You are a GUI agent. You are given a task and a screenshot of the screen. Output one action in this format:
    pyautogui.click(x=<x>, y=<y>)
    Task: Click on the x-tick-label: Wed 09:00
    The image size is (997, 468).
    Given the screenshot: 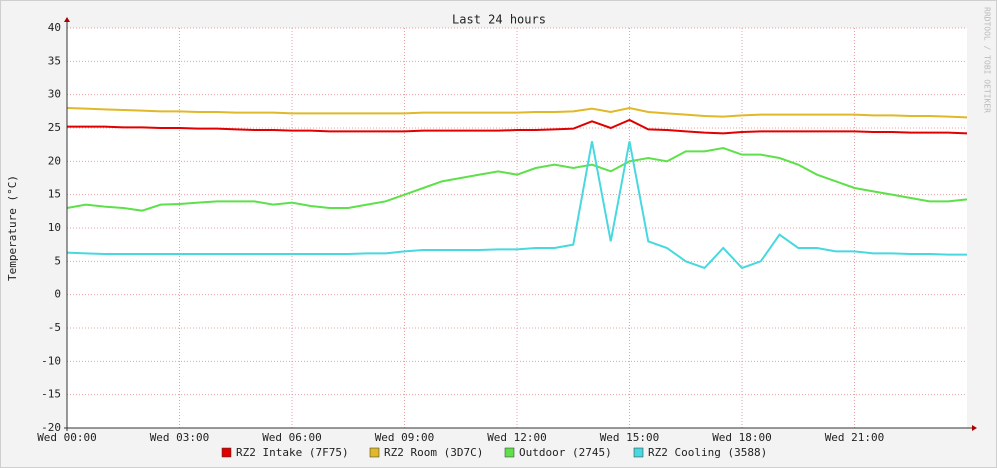 What is the action you would take?
    pyautogui.click(x=405, y=437)
    